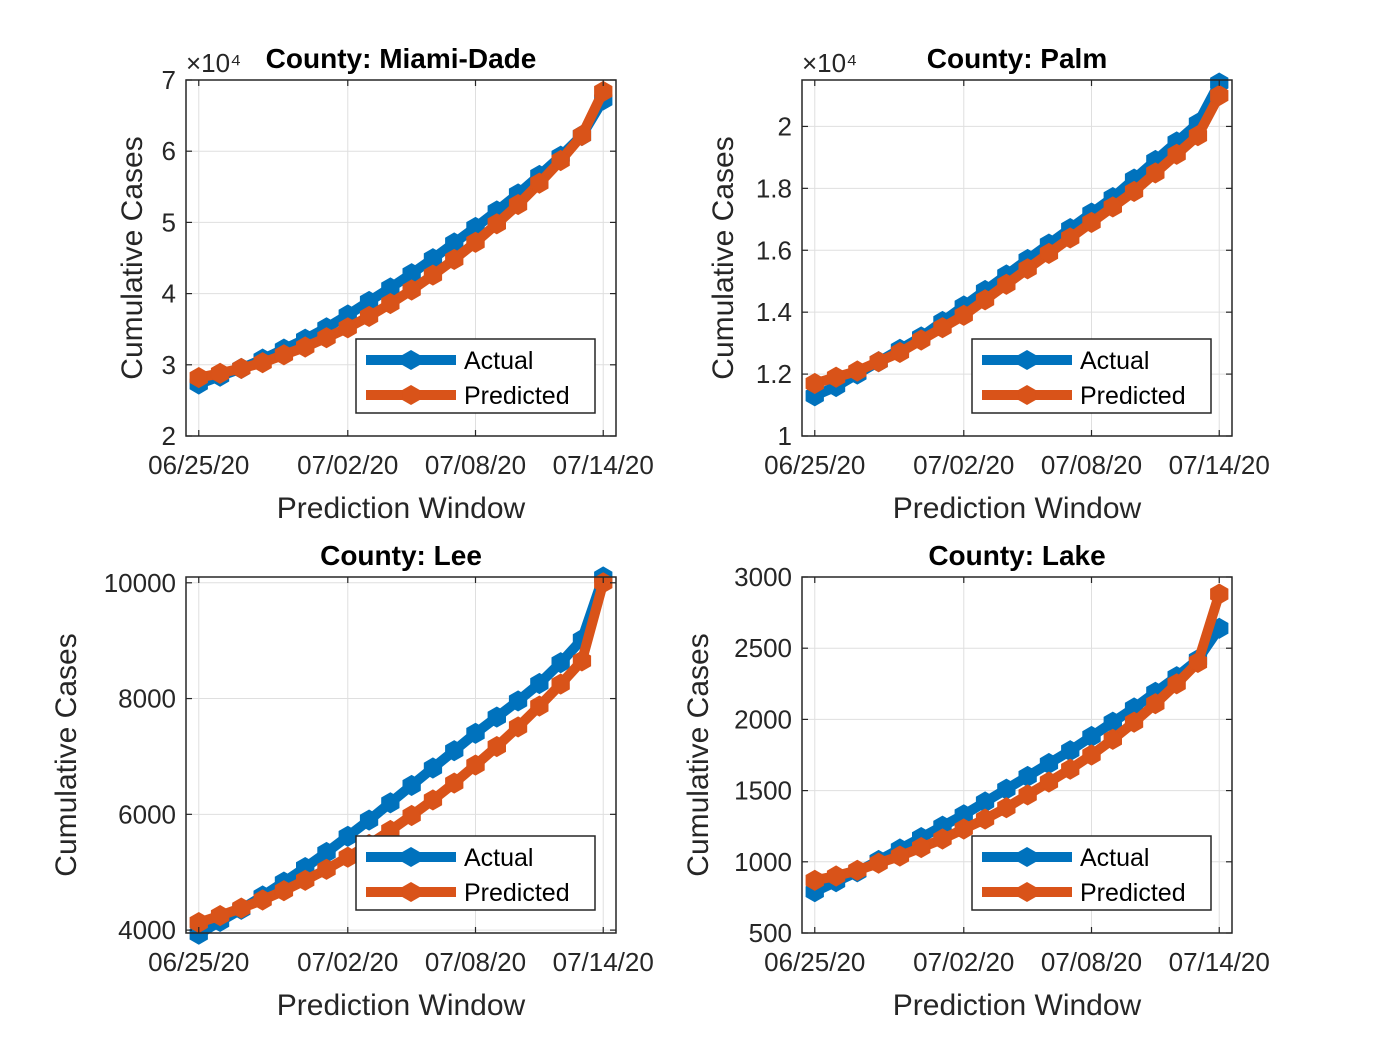 The width and height of the screenshot is (1400, 1050). What do you see at coordinates (169, 80) in the screenshot?
I see `y-tick-label: 7` at bounding box center [169, 80].